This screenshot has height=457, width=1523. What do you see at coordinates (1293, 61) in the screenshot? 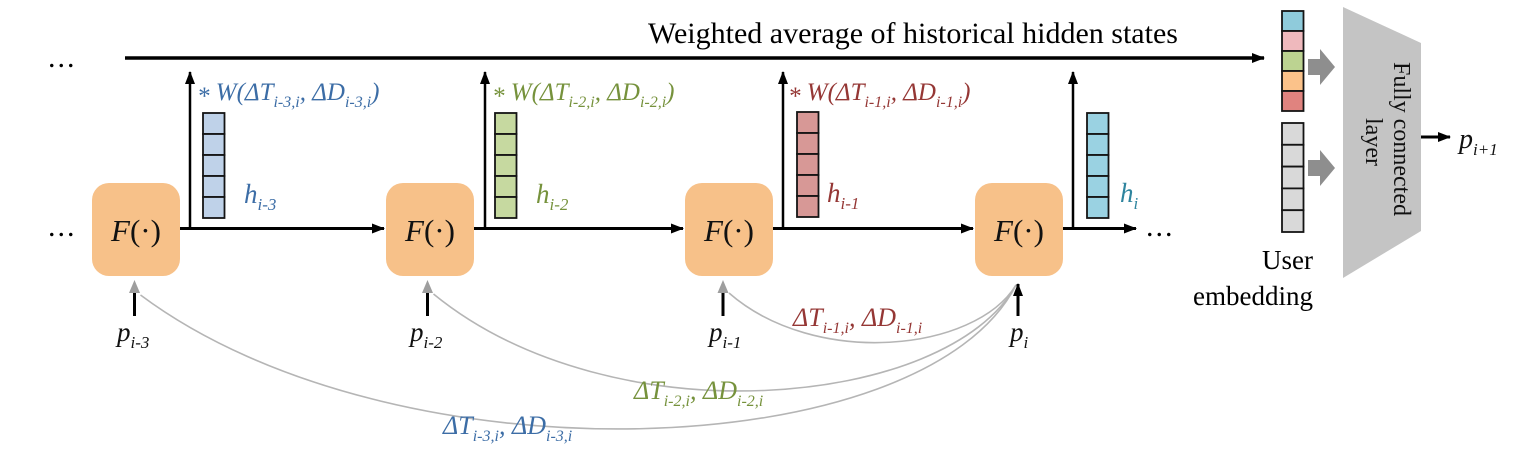
I see `weighted-hidden-vector` at bounding box center [1293, 61].